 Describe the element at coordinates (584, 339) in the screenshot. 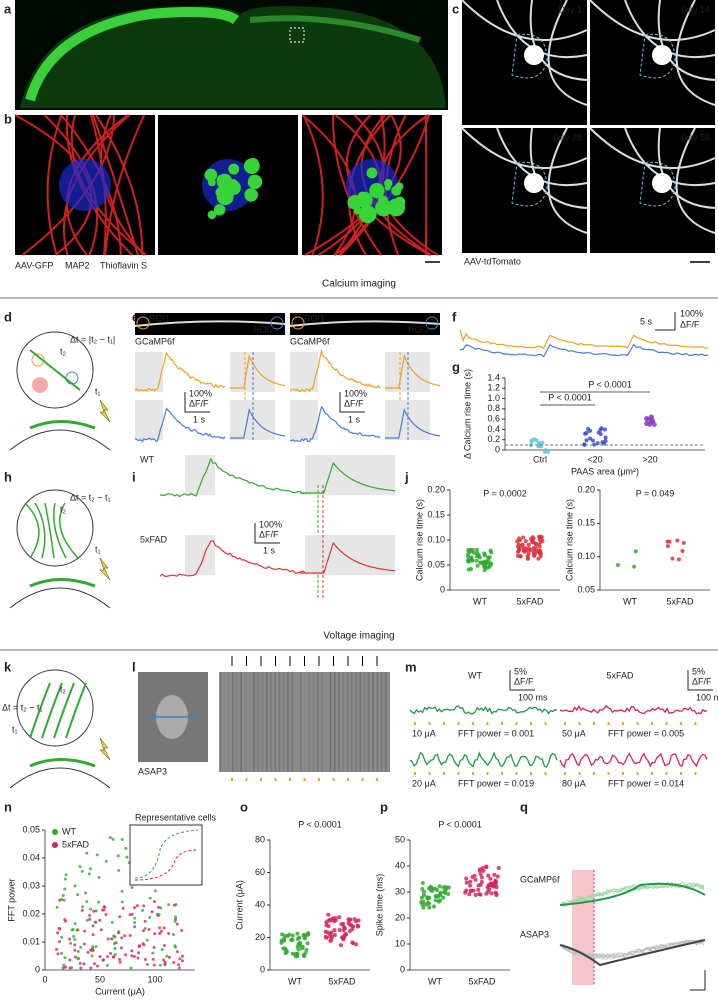

I see `f-trace` at that location.